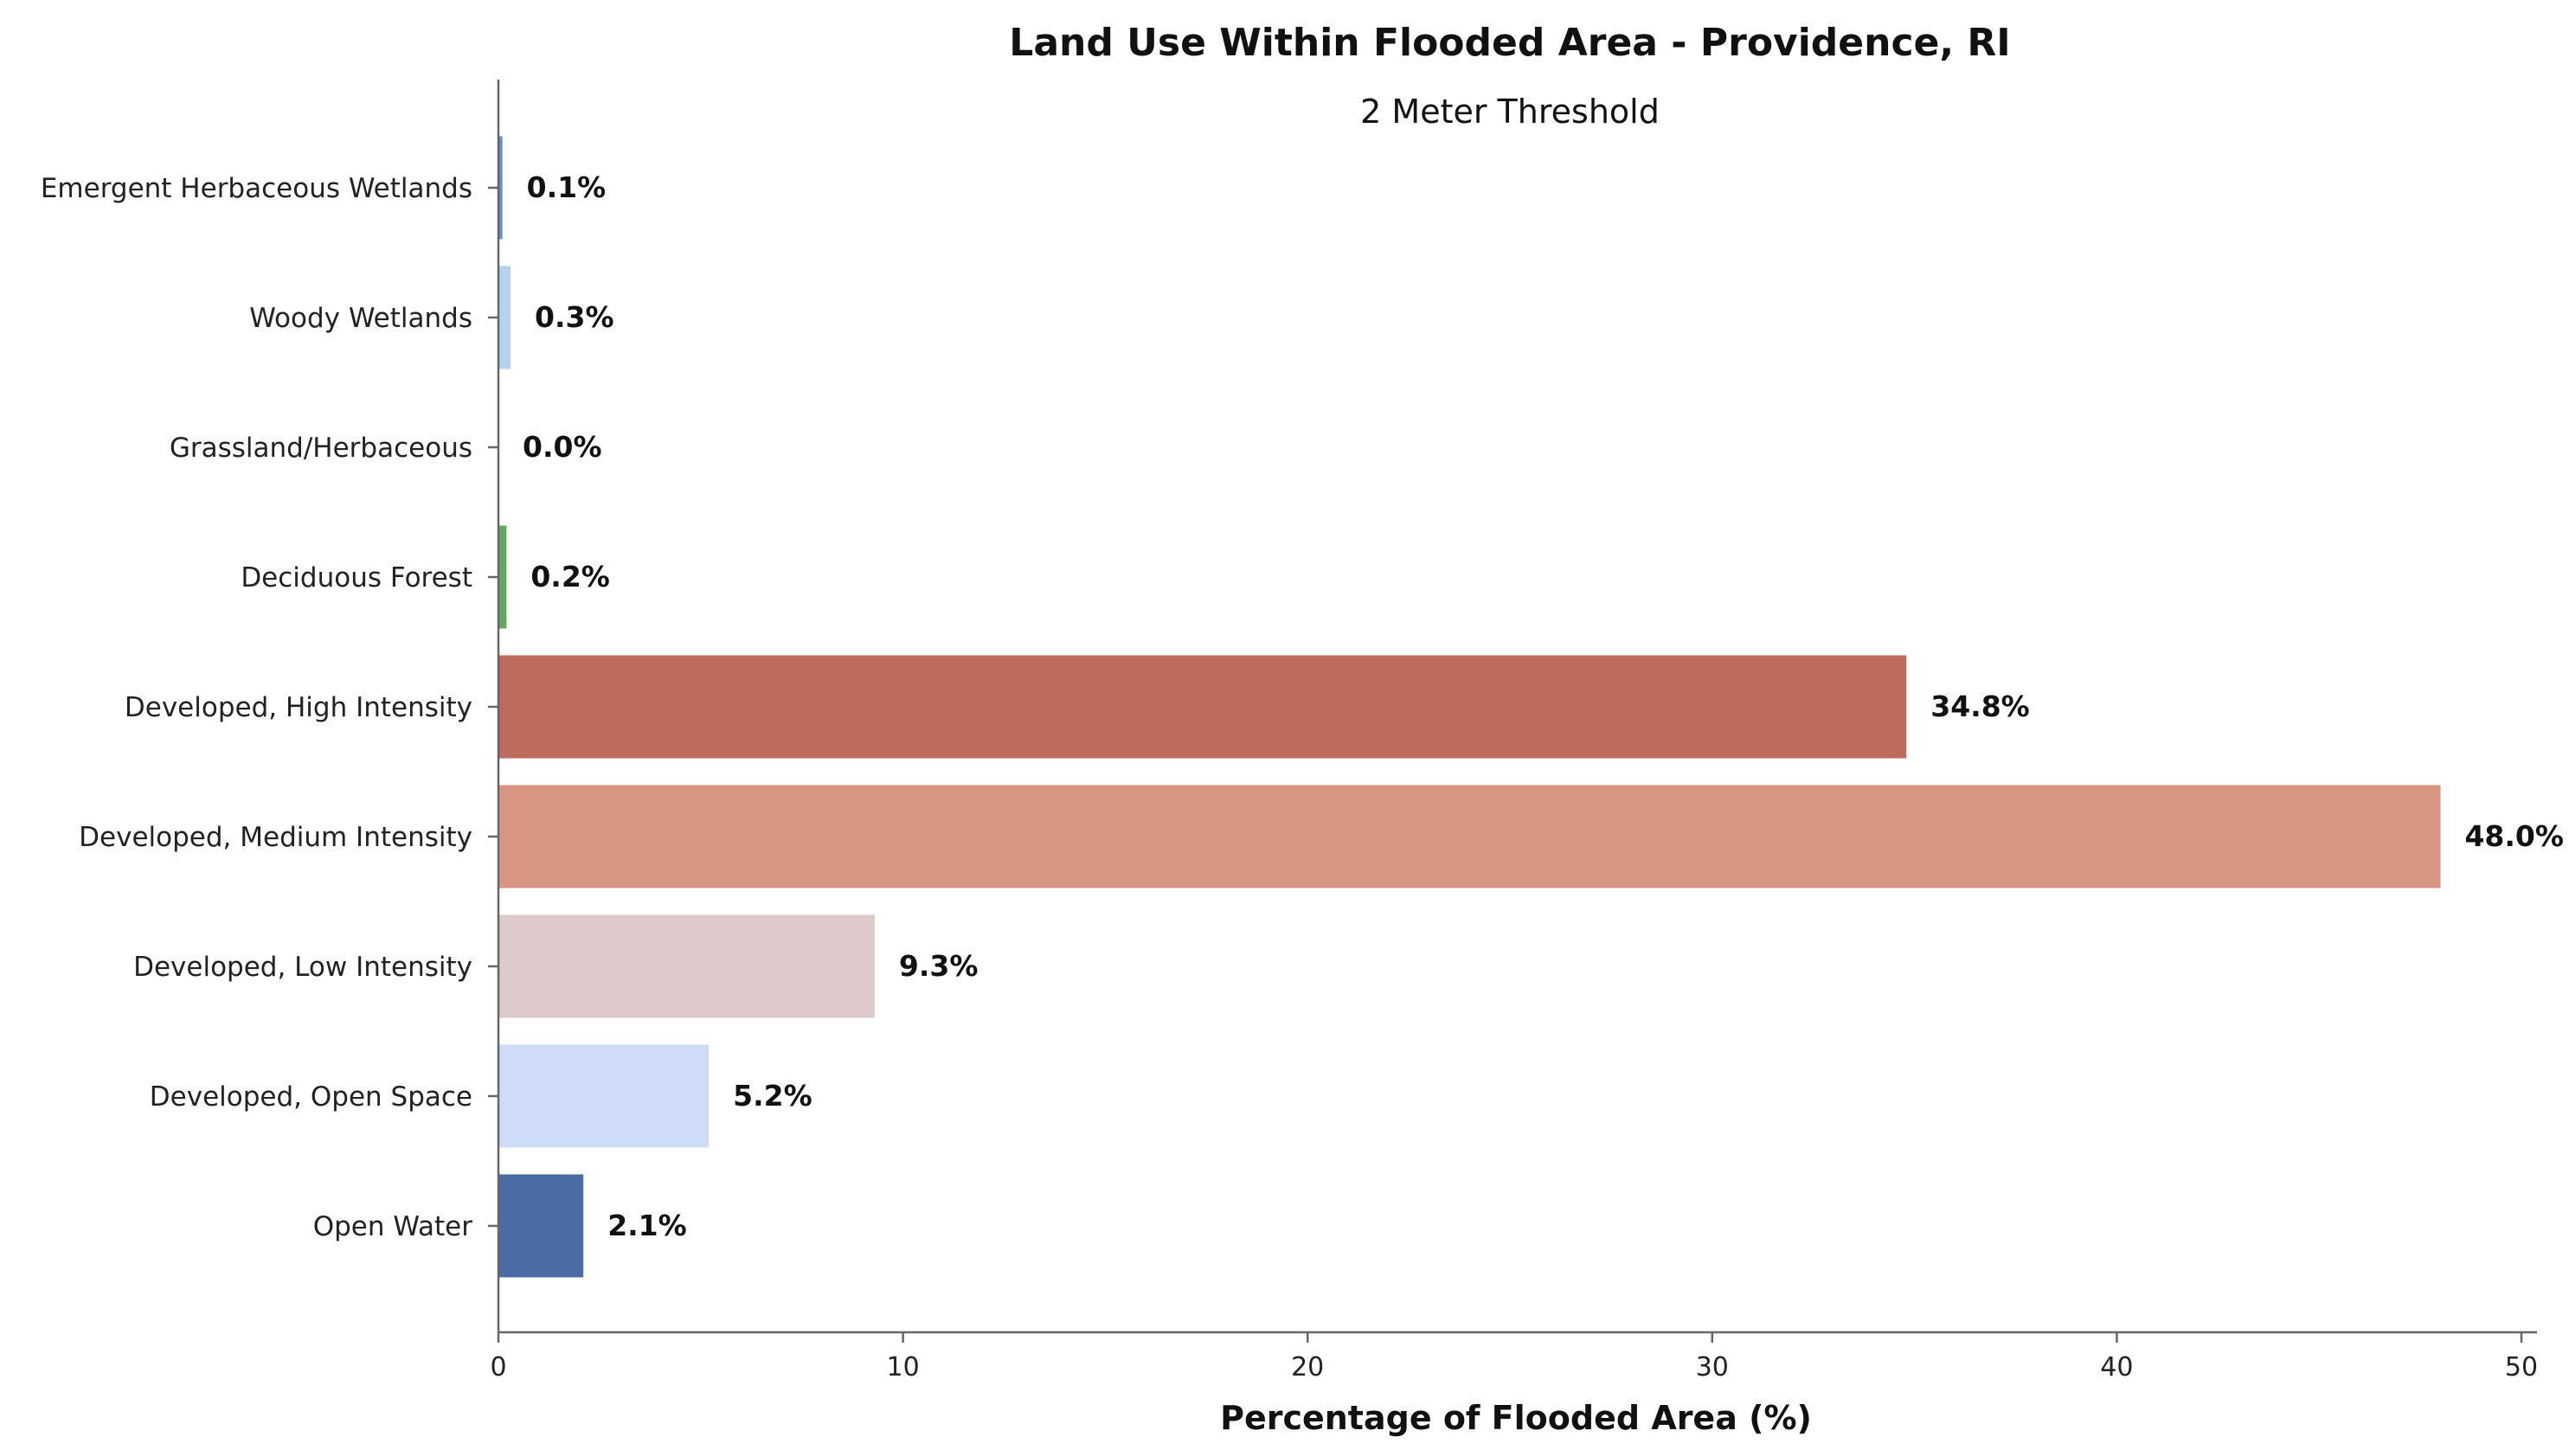 The image size is (2569, 1456). Describe the element at coordinates (356, 577) in the screenshot. I see `category-label: Deciduous Forest` at that location.